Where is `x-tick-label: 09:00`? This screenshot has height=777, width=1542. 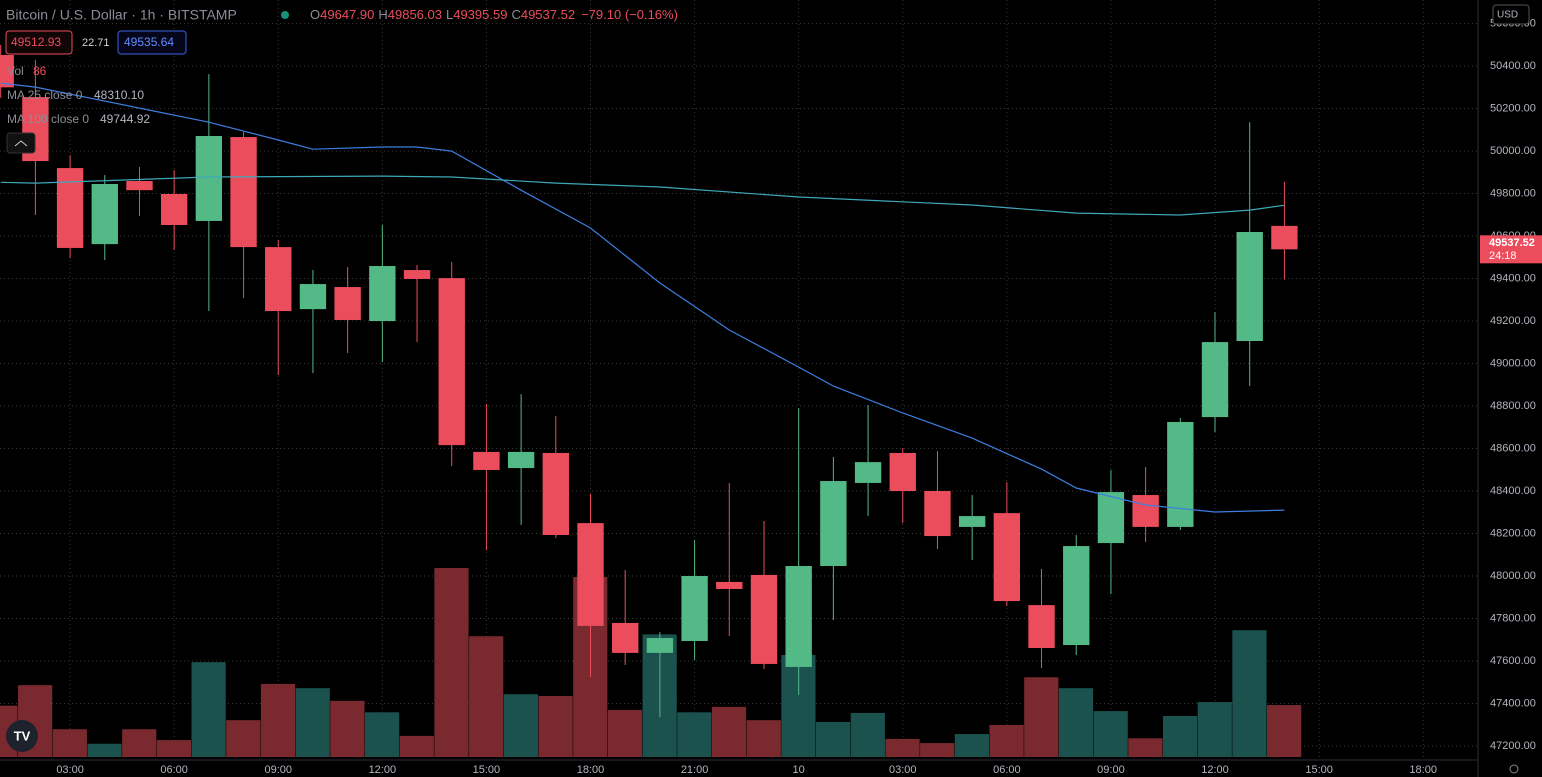 x-tick-label: 09:00 is located at coordinates (1111, 770).